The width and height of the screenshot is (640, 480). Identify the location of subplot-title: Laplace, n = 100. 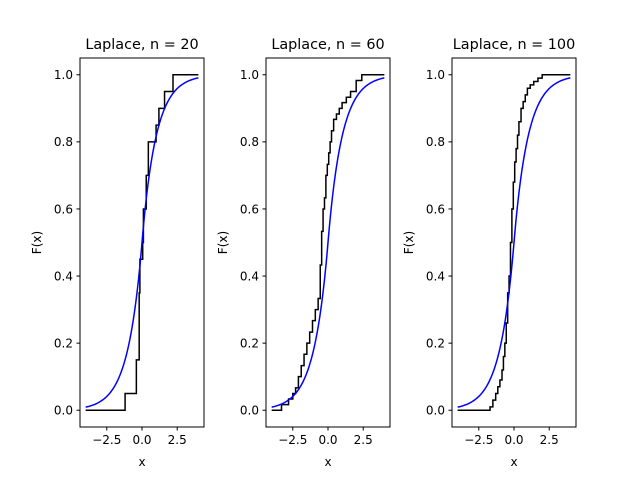
(514, 45).